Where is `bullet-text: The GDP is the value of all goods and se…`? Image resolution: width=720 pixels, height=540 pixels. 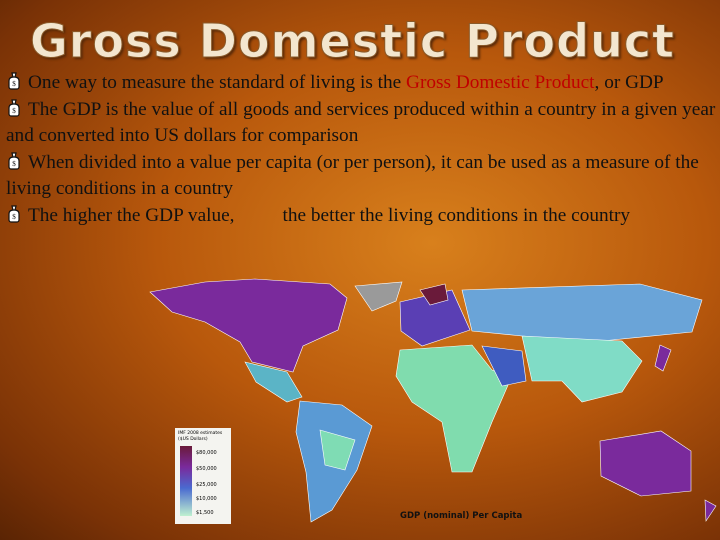 bullet-text: The GDP is the value of all goods and se… is located at coordinates (361, 122).